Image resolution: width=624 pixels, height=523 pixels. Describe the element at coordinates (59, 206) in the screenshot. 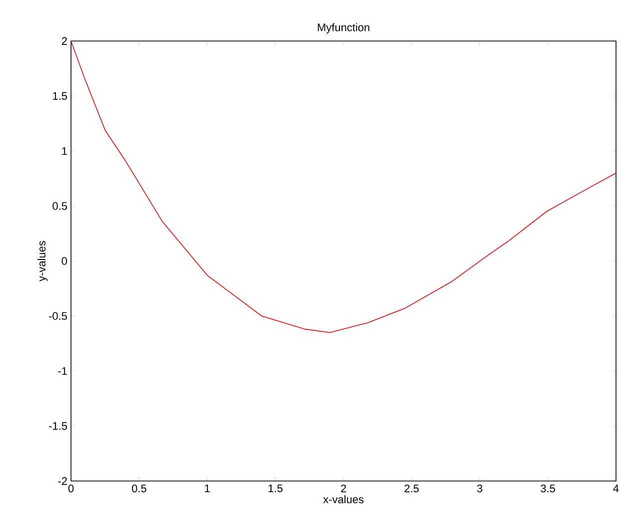

I see `y-tick-label: 0.5` at that location.